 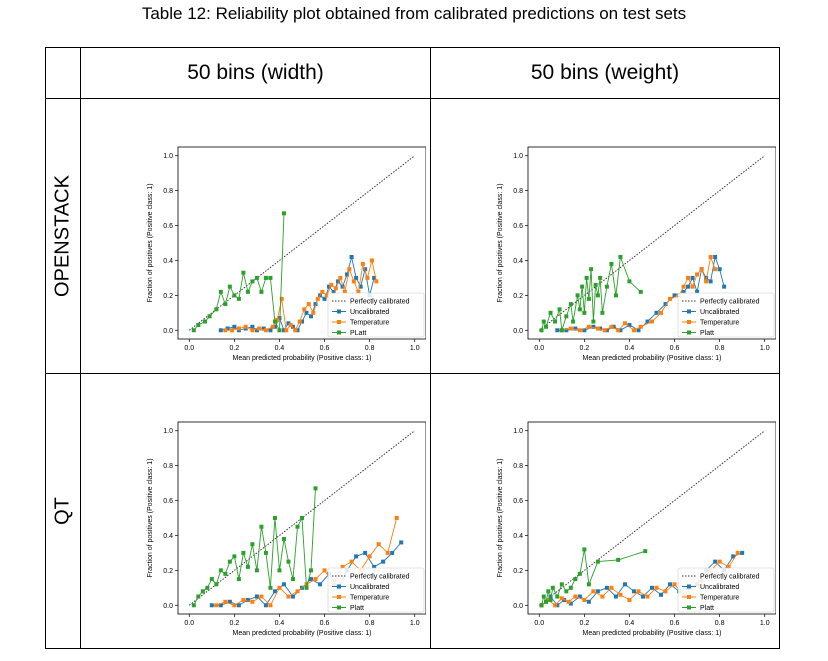 What do you see at coordinates (518, 261) in the screenshot?
I see `y-tick-label-2: 0.4` at bounding box center [518, 261].